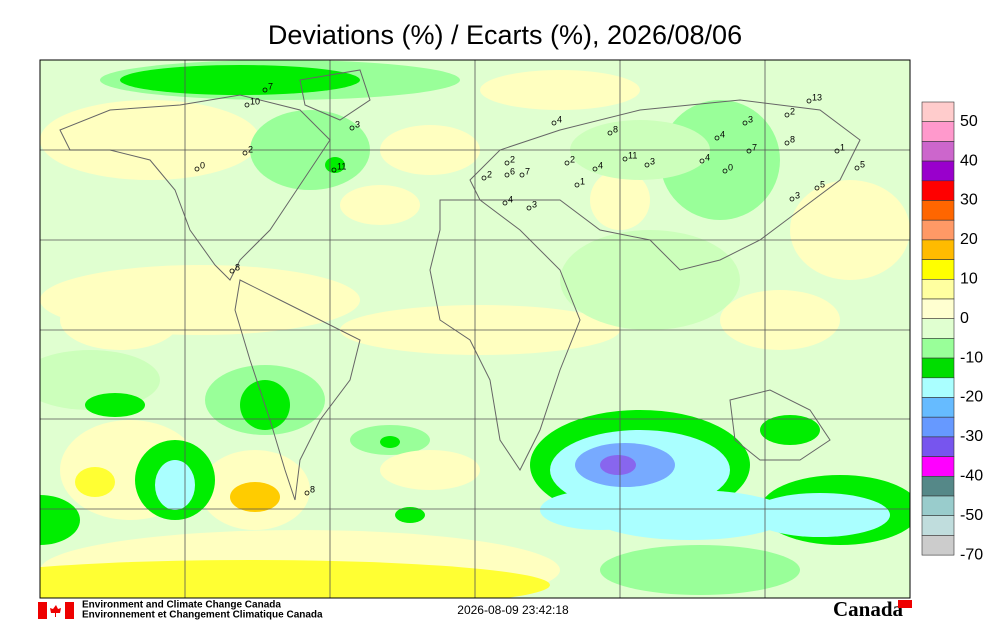 The width and height of the screenshot is (1000, 625). I want to click on colorbar: 50 40 30 20 10 0 -10 -20 -30 -40 -50 -70, so click(952, 332).